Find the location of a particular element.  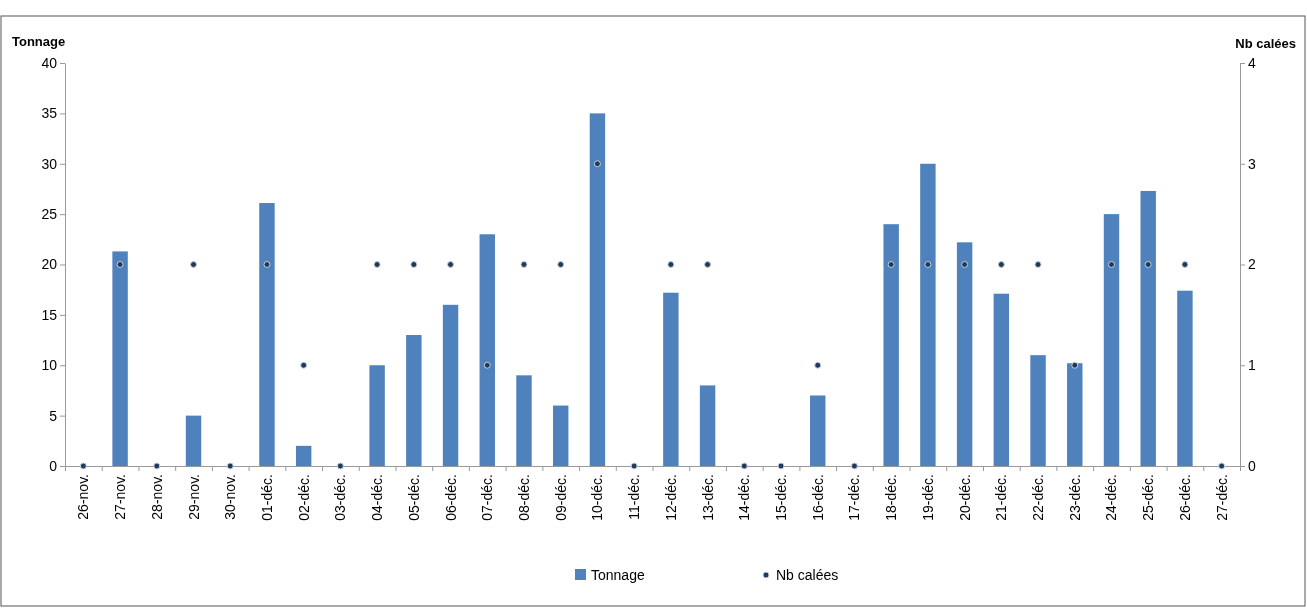

legend-label: Nb calées is located at coordinates (807, 575).